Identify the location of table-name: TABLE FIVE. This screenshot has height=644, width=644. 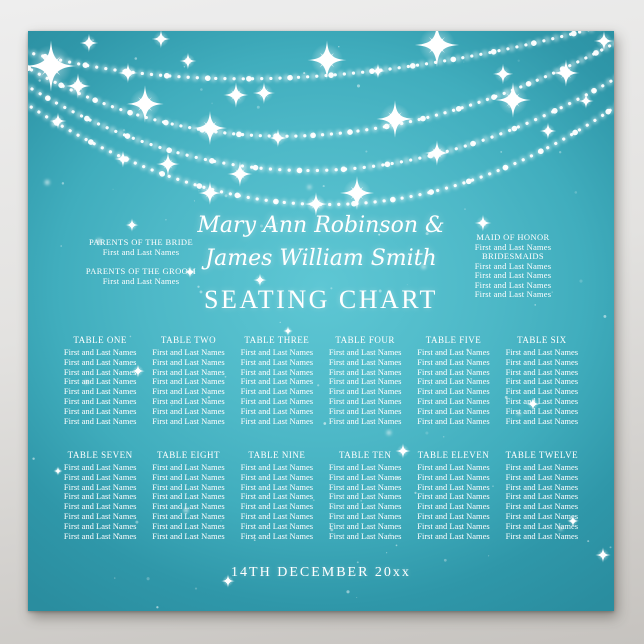
(453, 340).